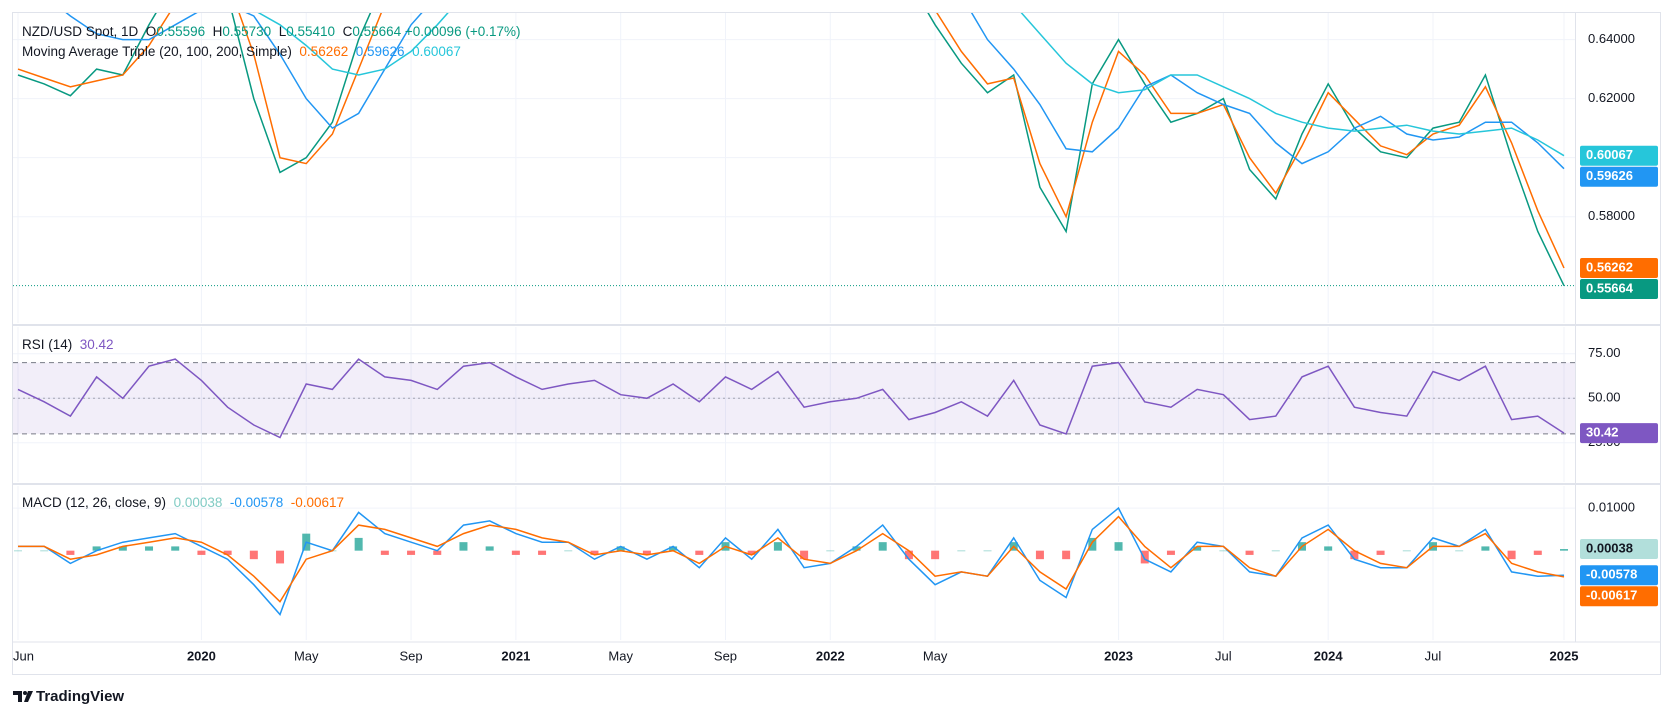  What do you see at coordinates (830, 655) in the screenshot?
I see `x-tick-label: 2022` at bounding box center [830, 655].